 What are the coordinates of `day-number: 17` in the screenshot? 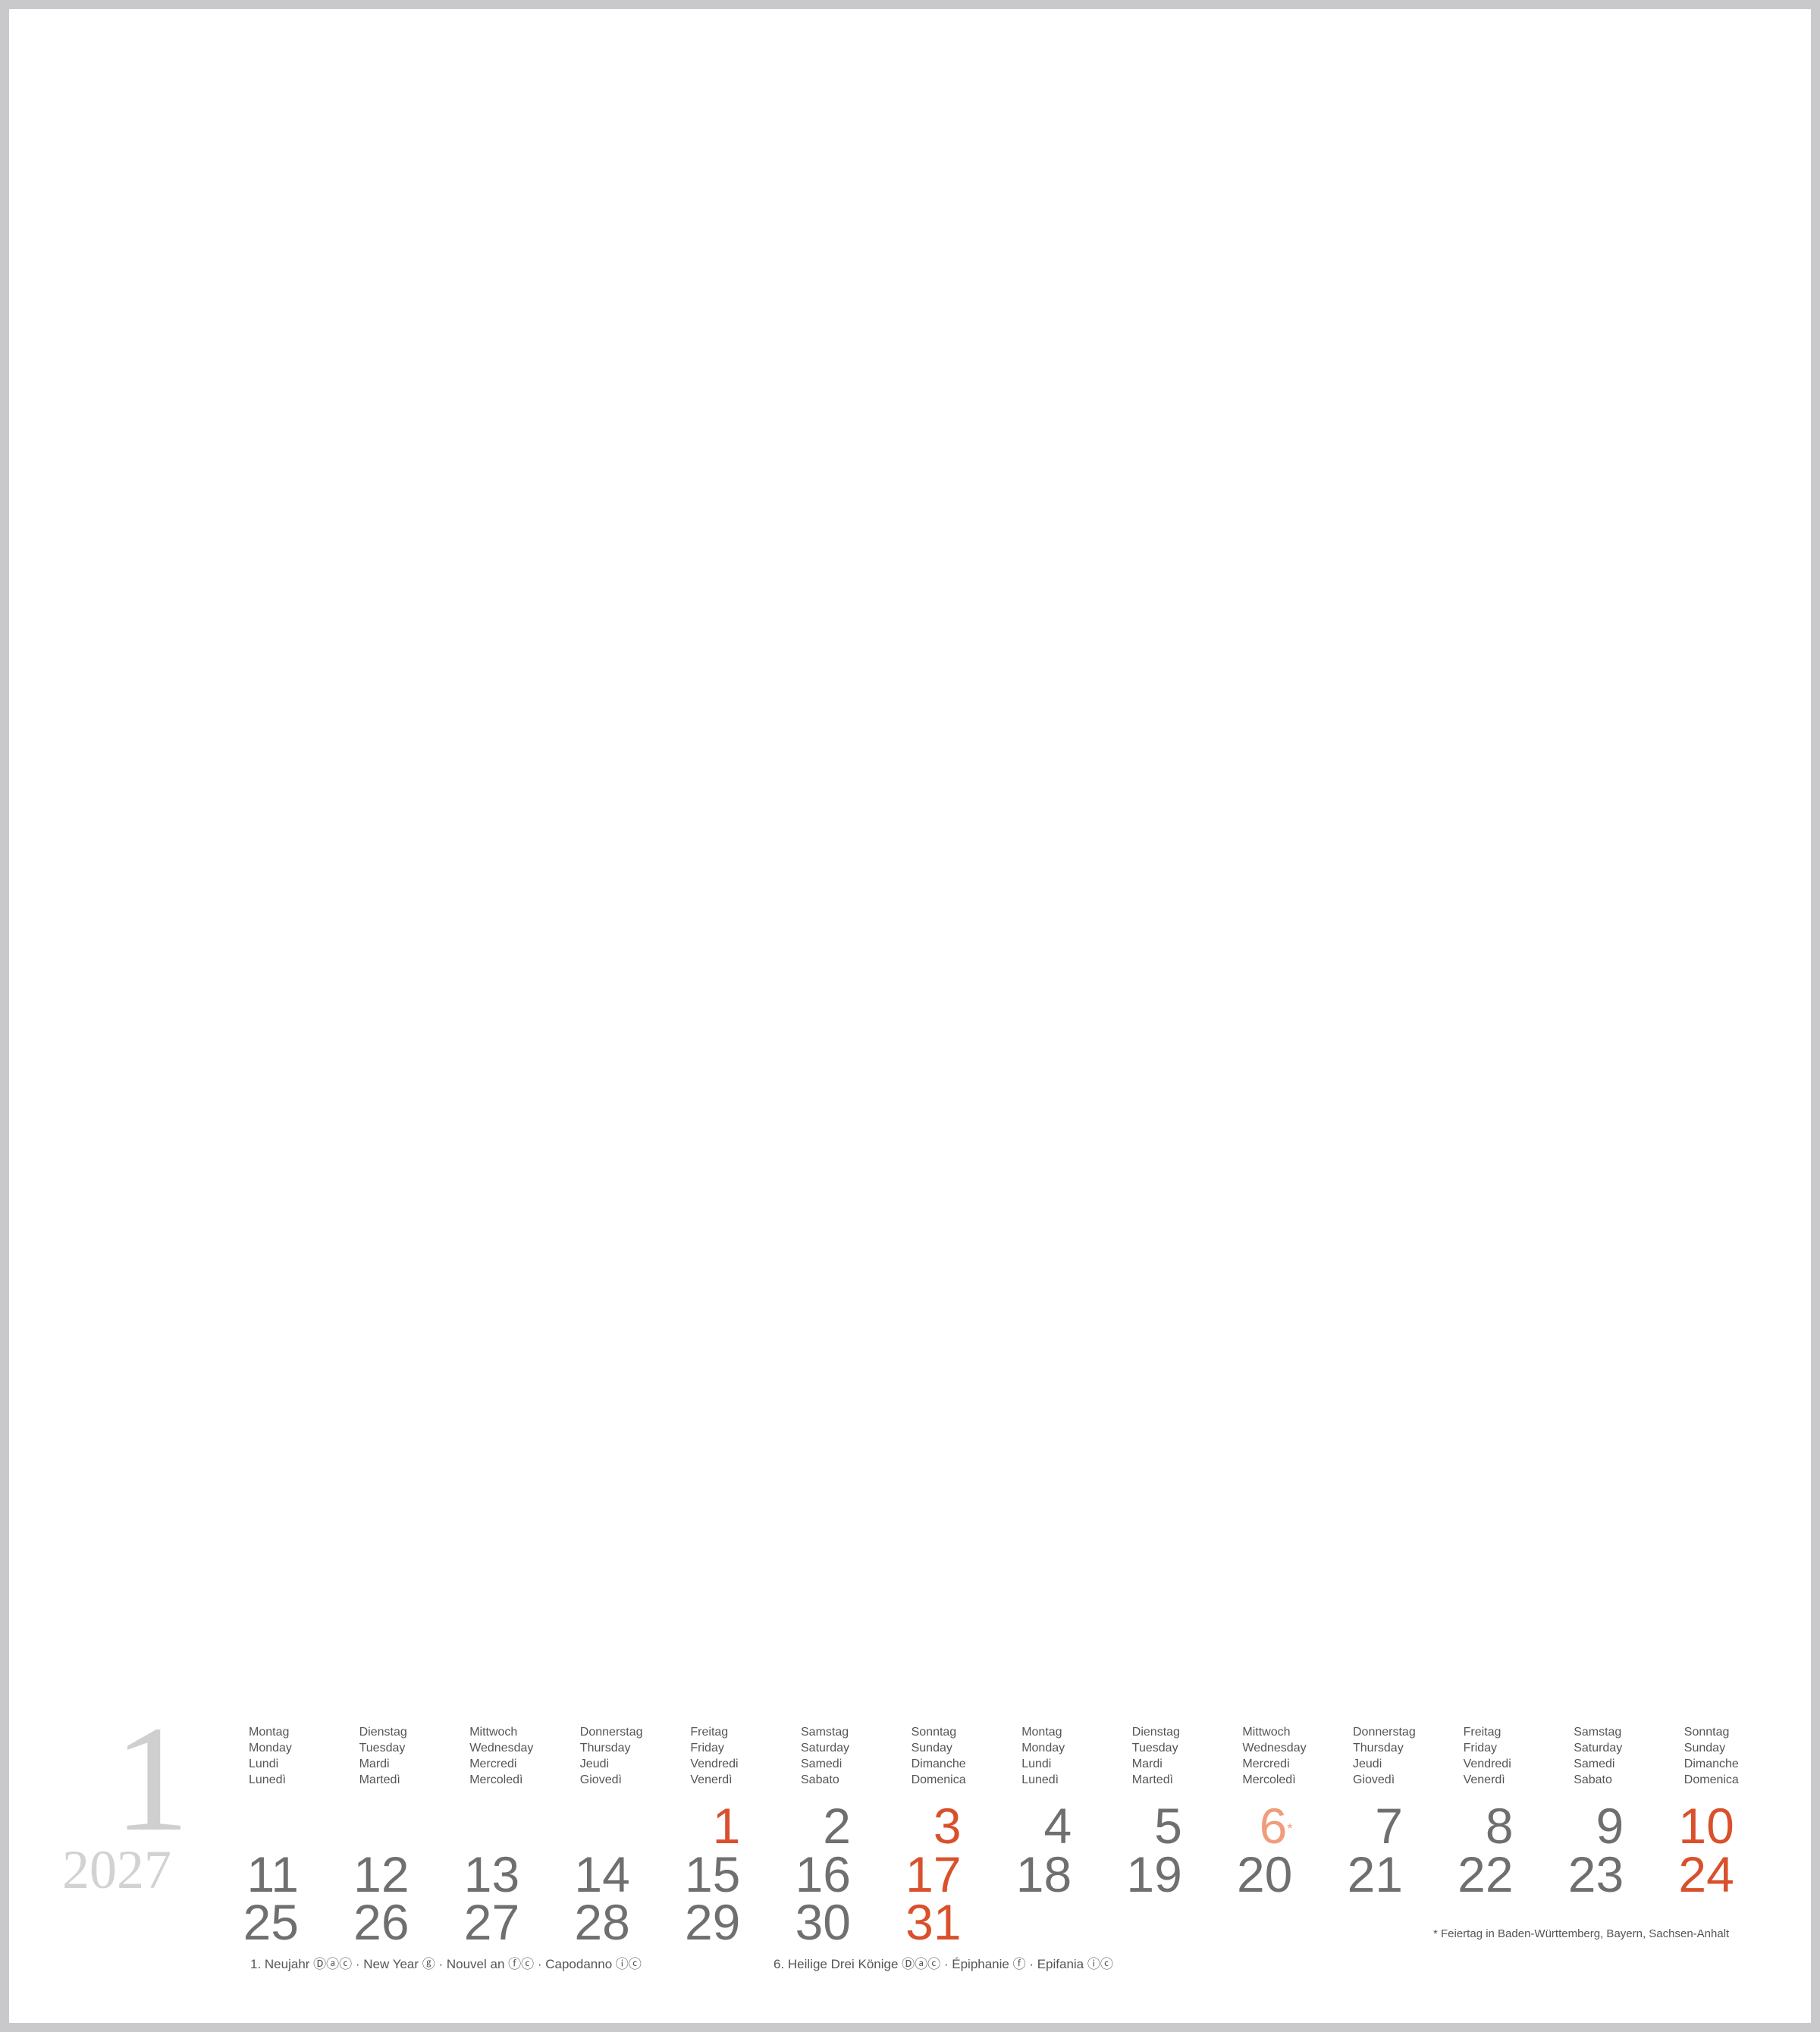 It's located at (933, 1874).